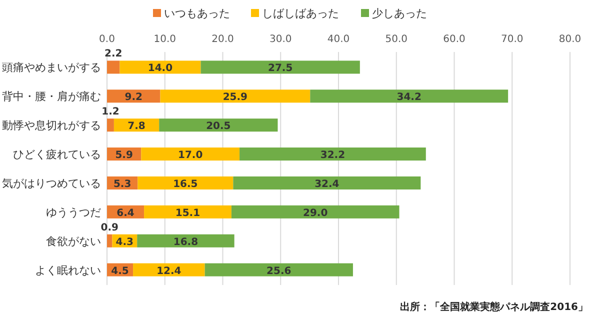  I want to click on data-label: 17.0, so click(190, 156).